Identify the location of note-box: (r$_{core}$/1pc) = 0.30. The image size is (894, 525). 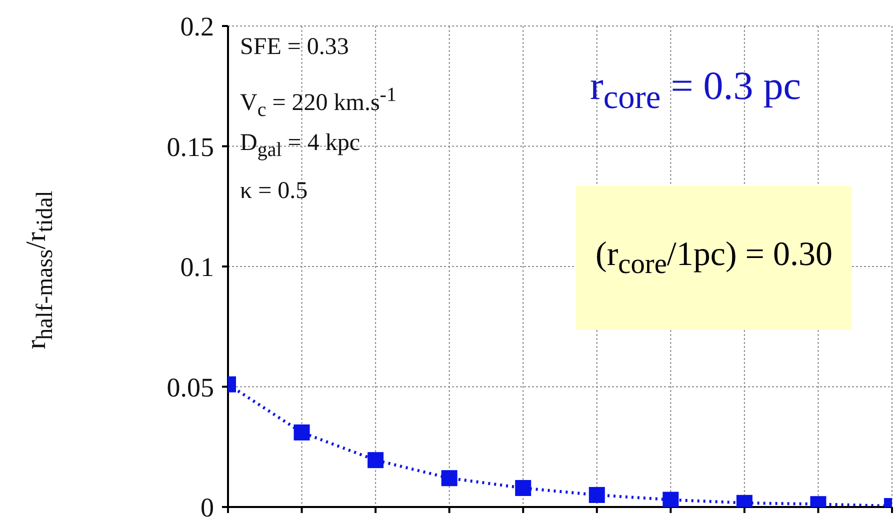
(714, 258).